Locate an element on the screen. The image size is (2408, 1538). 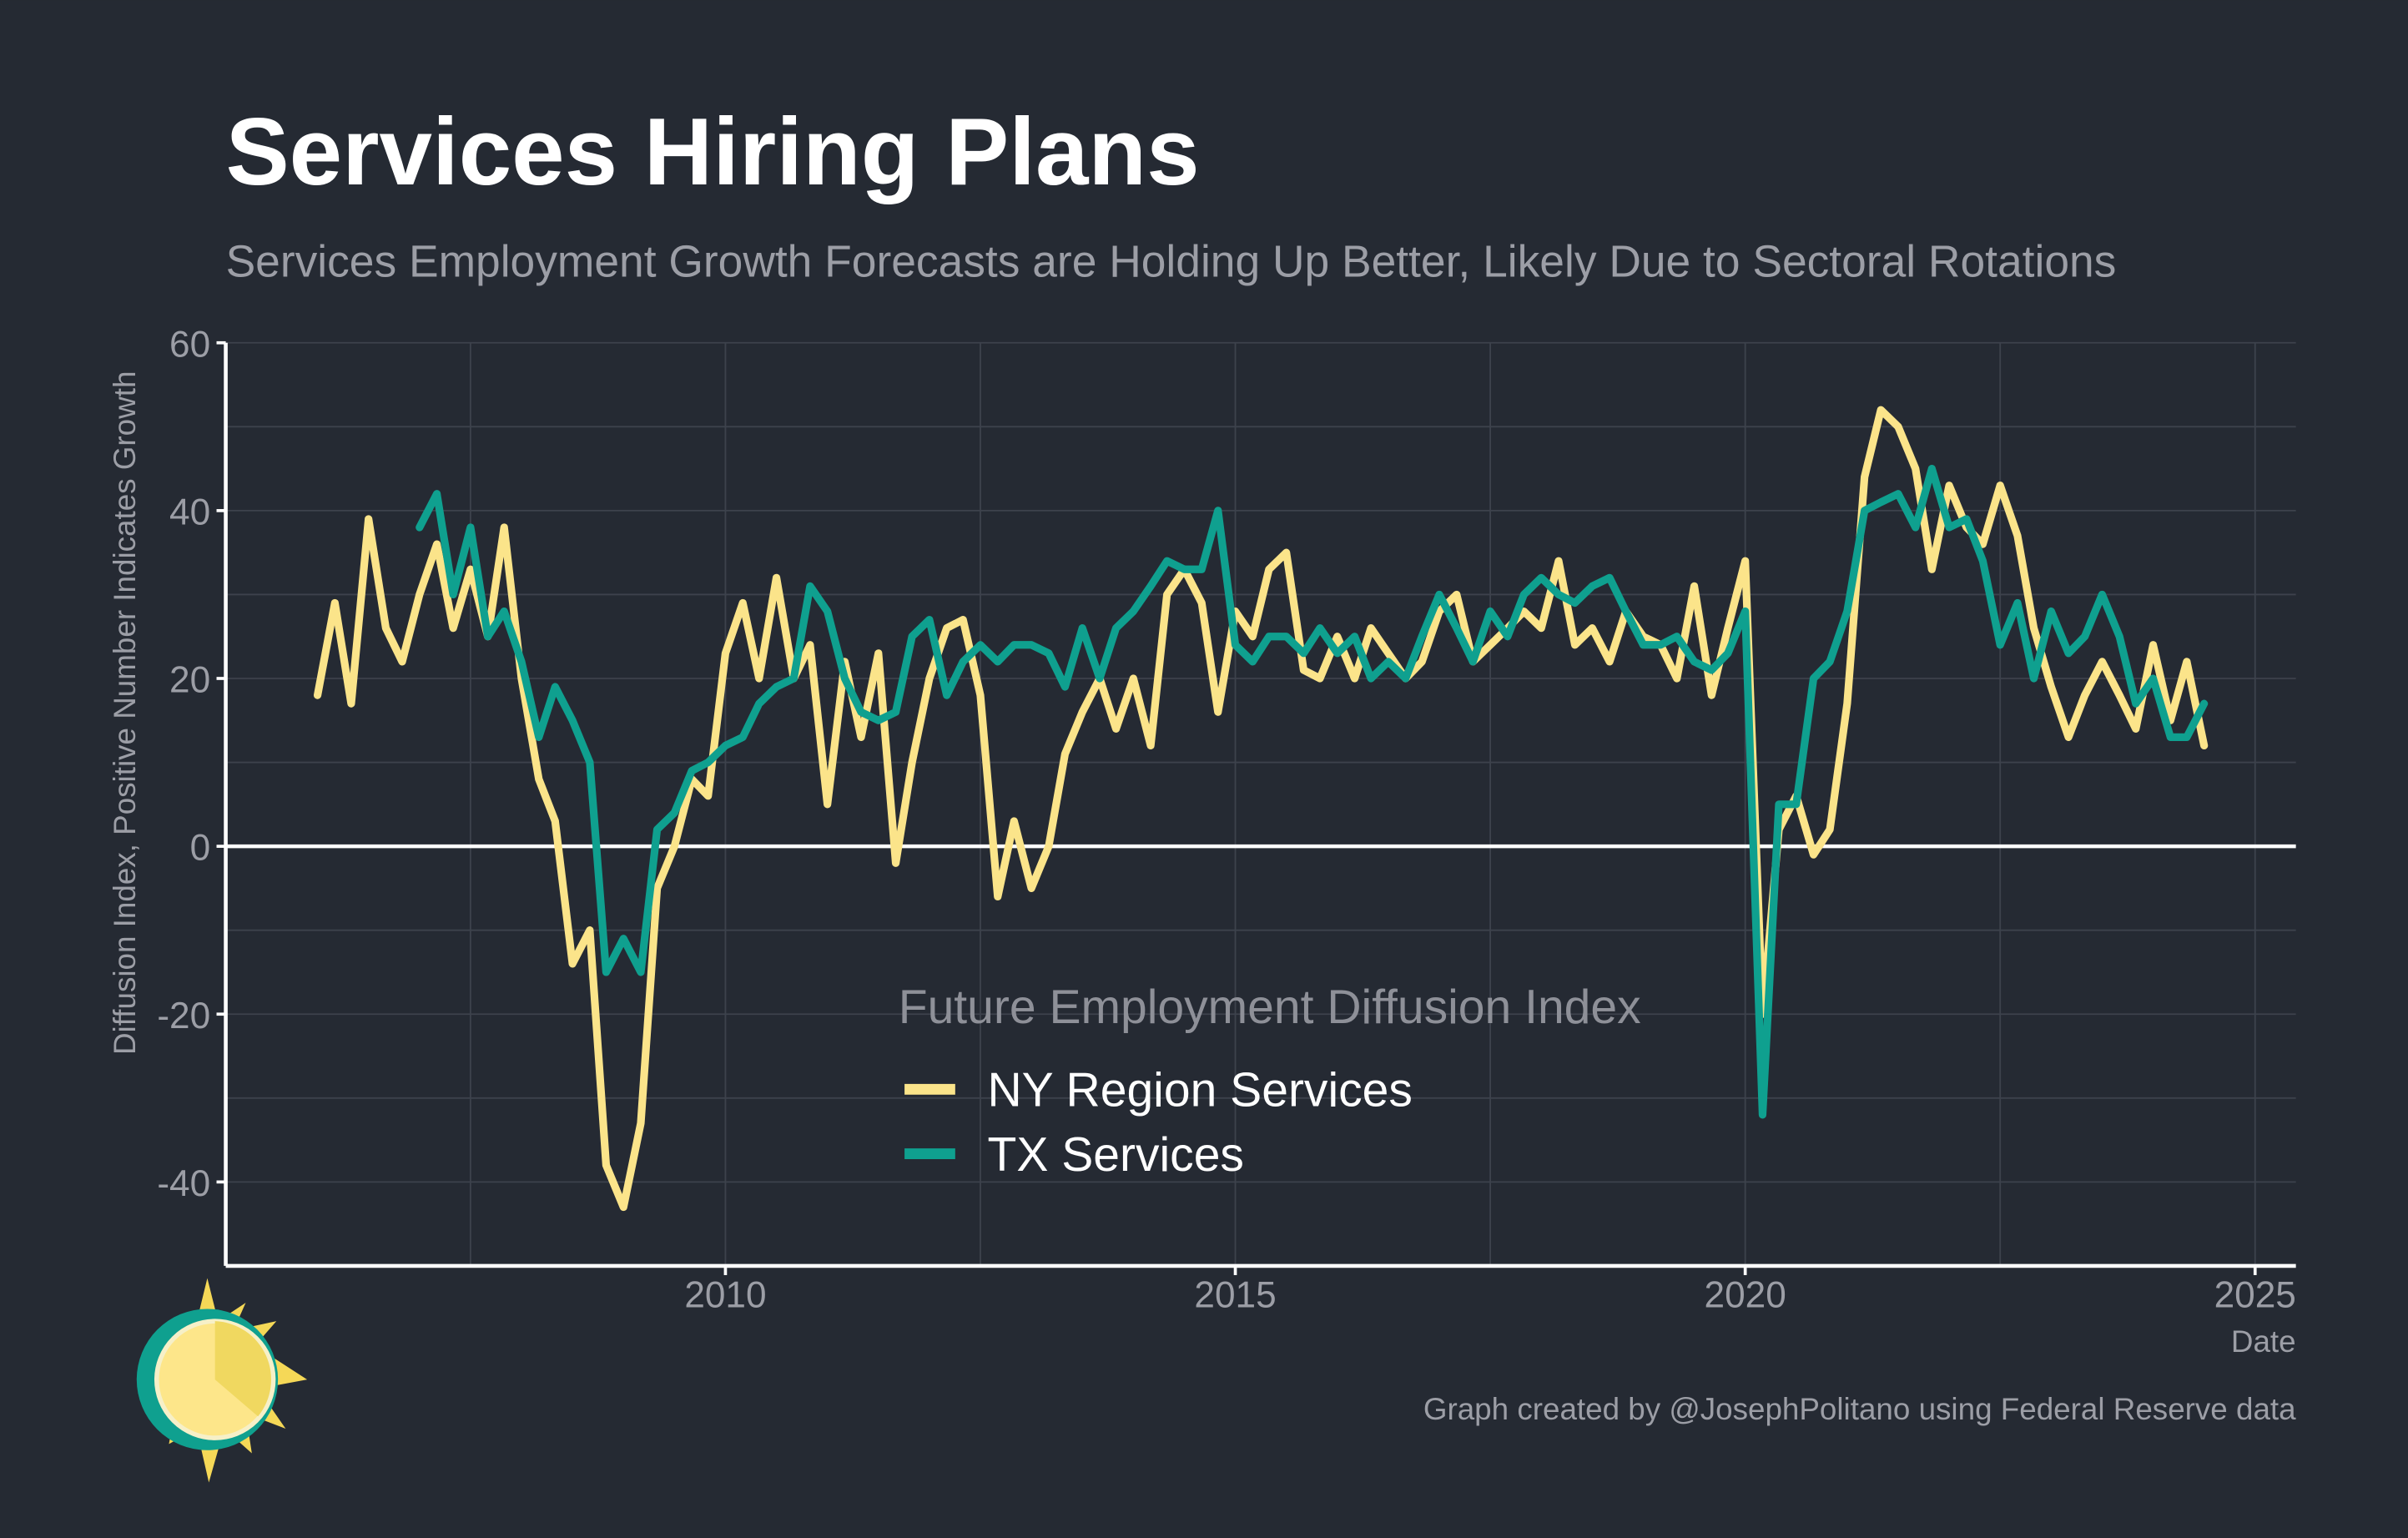
x-tick-label: 2020 is located at coordinates (1745, 1295).